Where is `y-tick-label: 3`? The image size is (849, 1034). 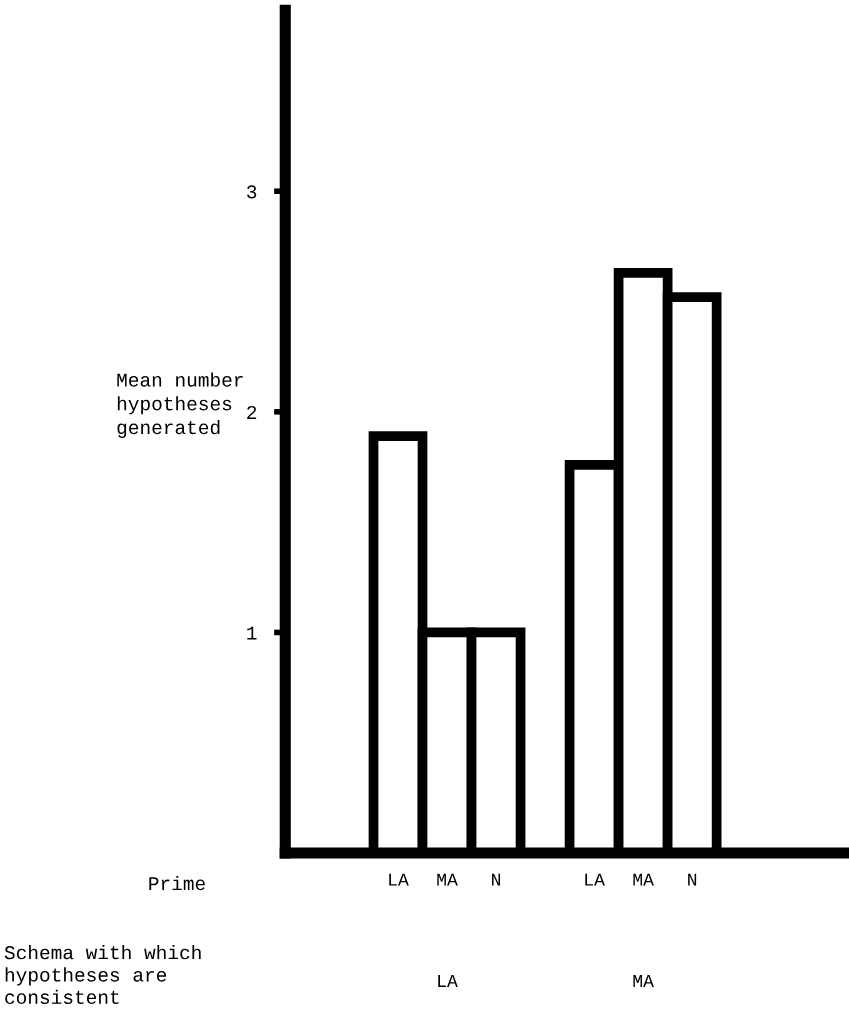 y-tick-label: 3 is located at coordinates (252, 192).